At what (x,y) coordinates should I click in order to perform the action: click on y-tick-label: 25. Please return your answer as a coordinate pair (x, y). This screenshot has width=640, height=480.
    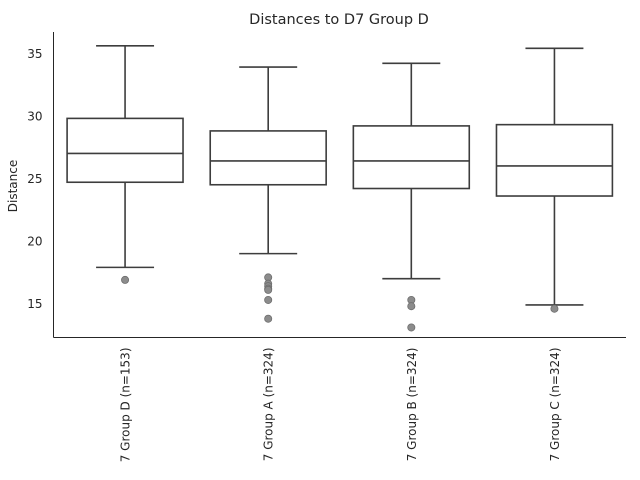
    Looking at the image, I should click on (34, 179).